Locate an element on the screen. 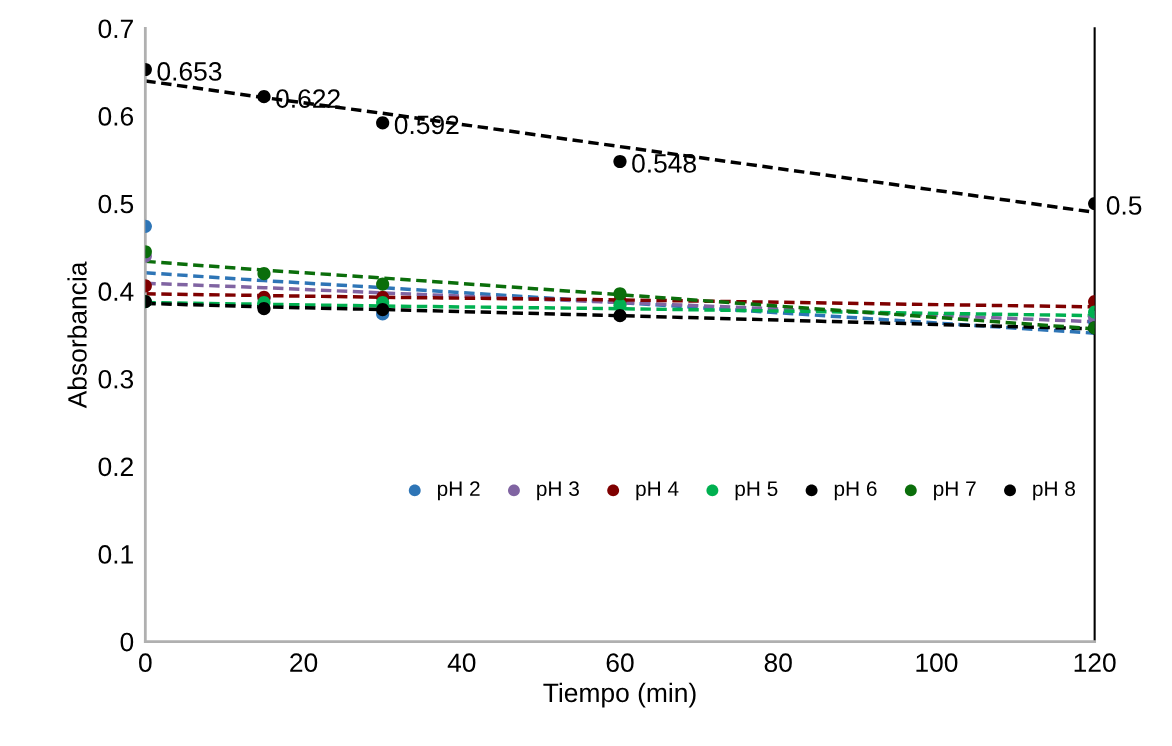 The height and width of the screenshot is (746, 1172). y-tick-label: 0.5 is located at coordinates (116, 204).